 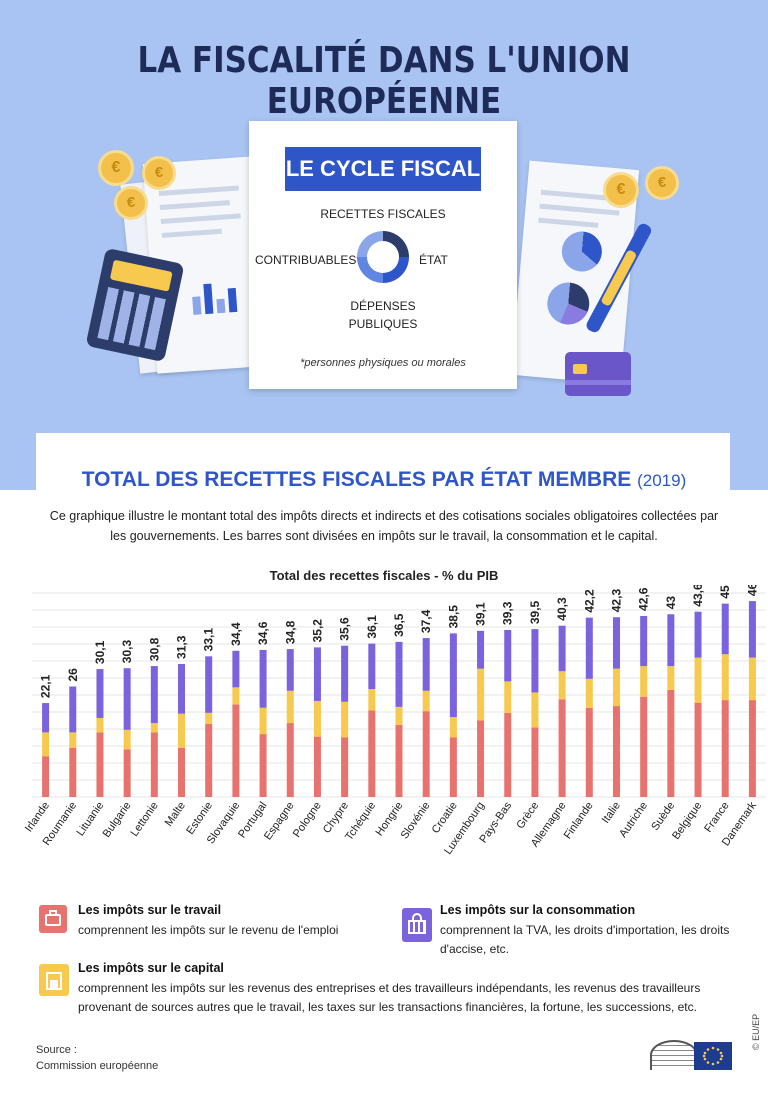 I want to click on section-panel, so click(x=383, y=473).